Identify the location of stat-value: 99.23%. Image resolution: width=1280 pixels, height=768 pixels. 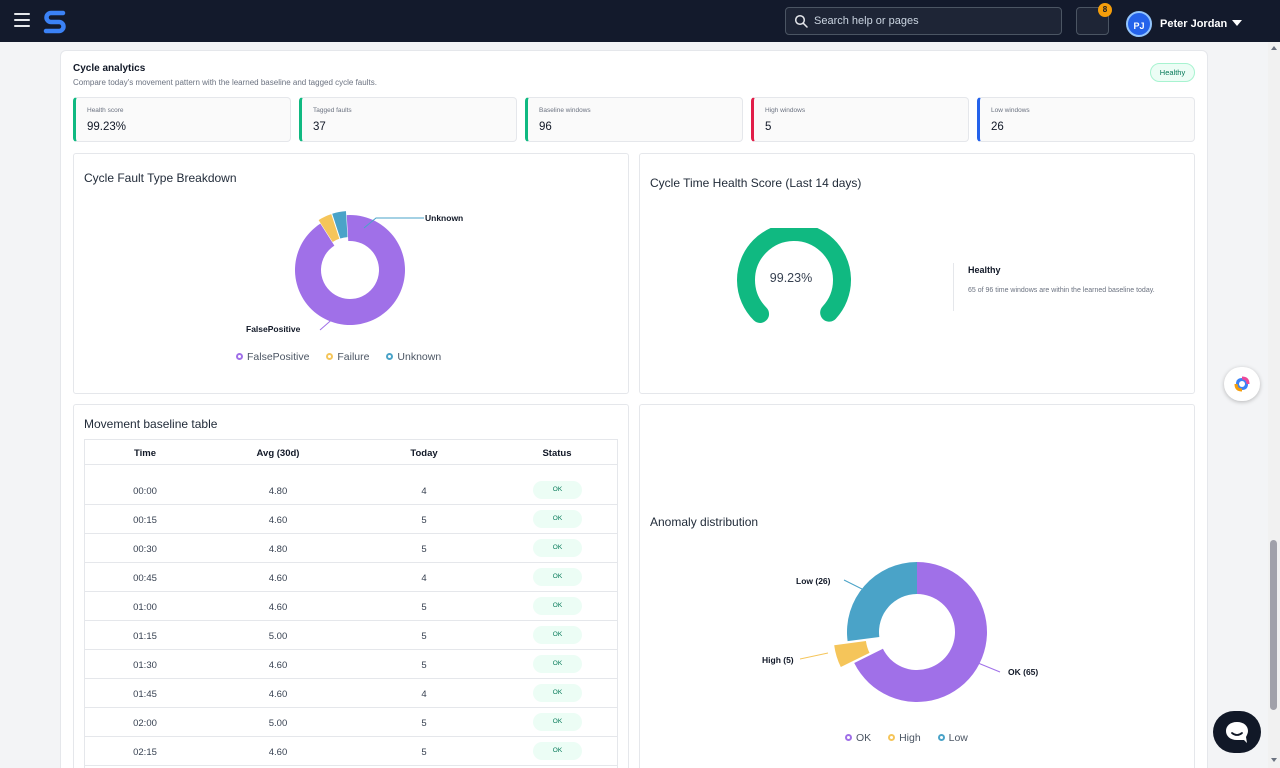
(107, 127).